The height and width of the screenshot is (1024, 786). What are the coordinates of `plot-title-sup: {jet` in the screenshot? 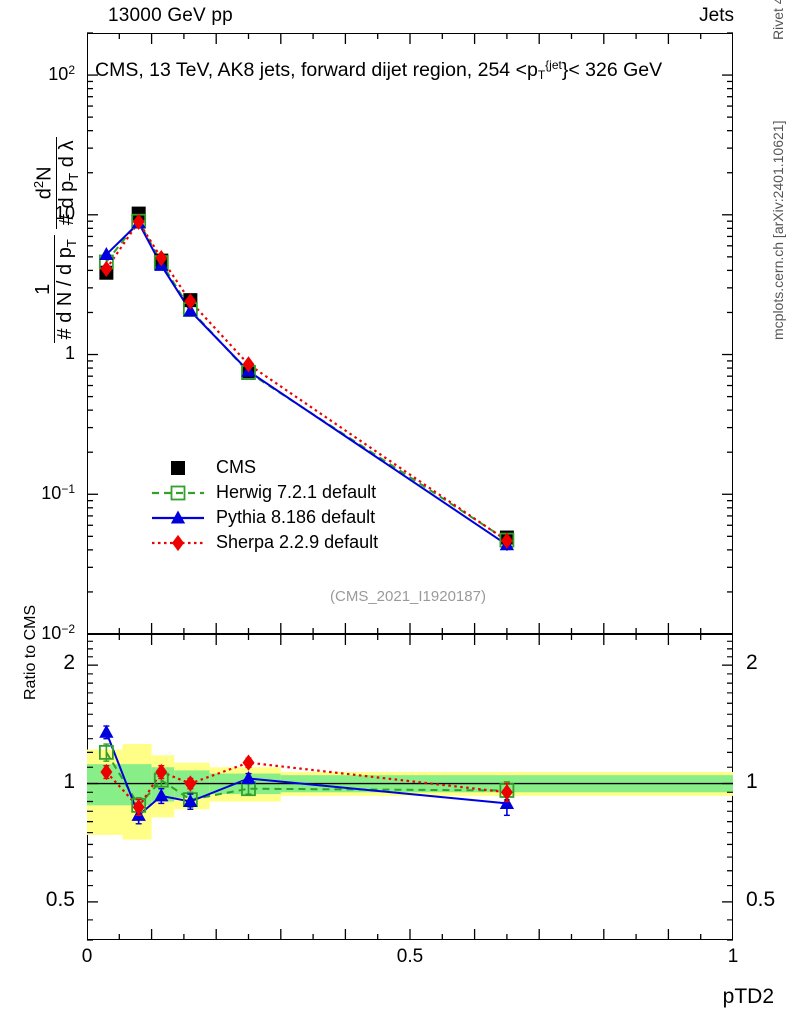 It's located at (553, 65).